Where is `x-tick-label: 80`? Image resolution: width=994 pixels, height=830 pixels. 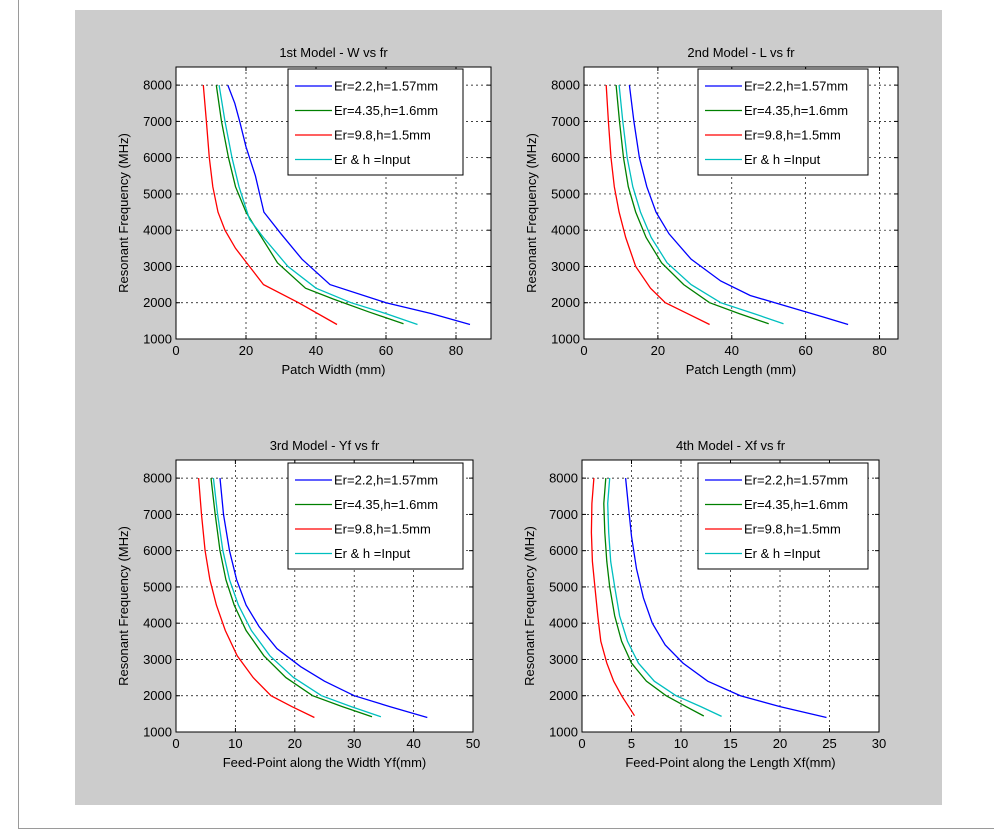 x-tick-label: 80 is located at coordinates (456, 350).